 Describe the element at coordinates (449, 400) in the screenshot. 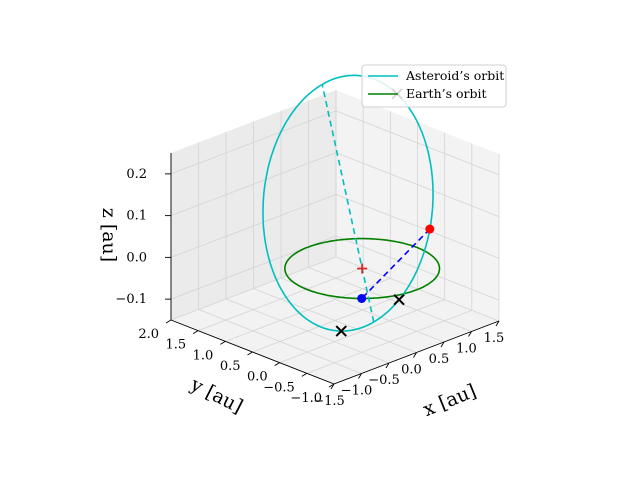

I see `x-axis-label: x [au]` at that location.